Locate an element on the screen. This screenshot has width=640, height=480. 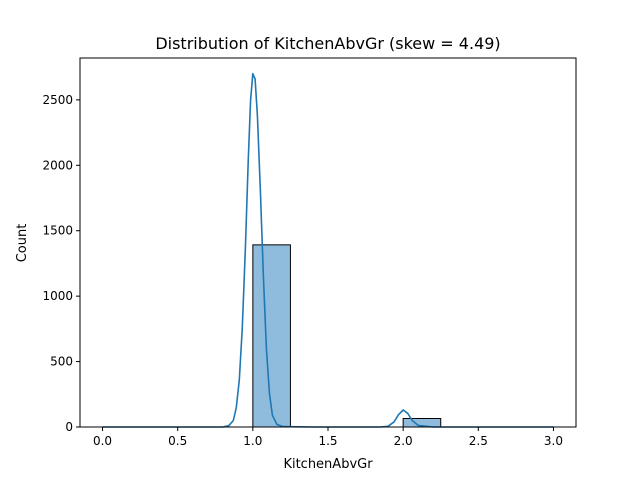
x-tick-label: 0.5 is located at coordinates (177, 441).